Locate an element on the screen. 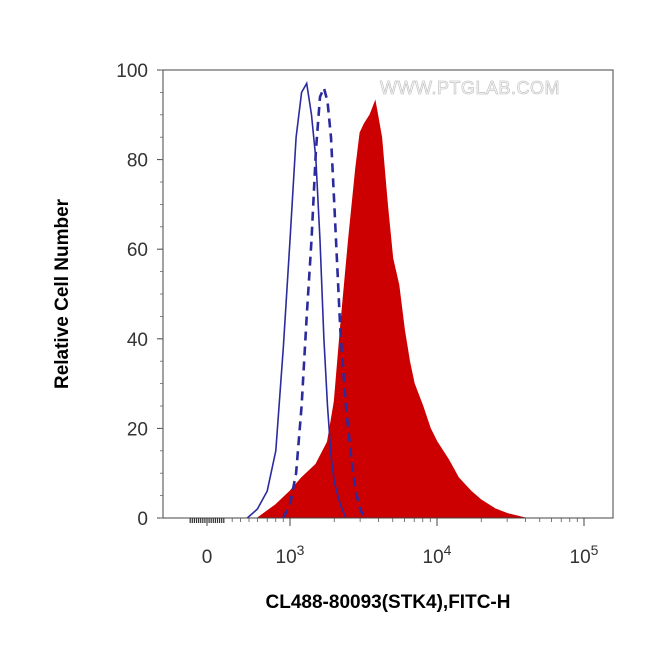 The image size is (650, 645). y-tick-label: 40 is located at coordinates (137, 340).